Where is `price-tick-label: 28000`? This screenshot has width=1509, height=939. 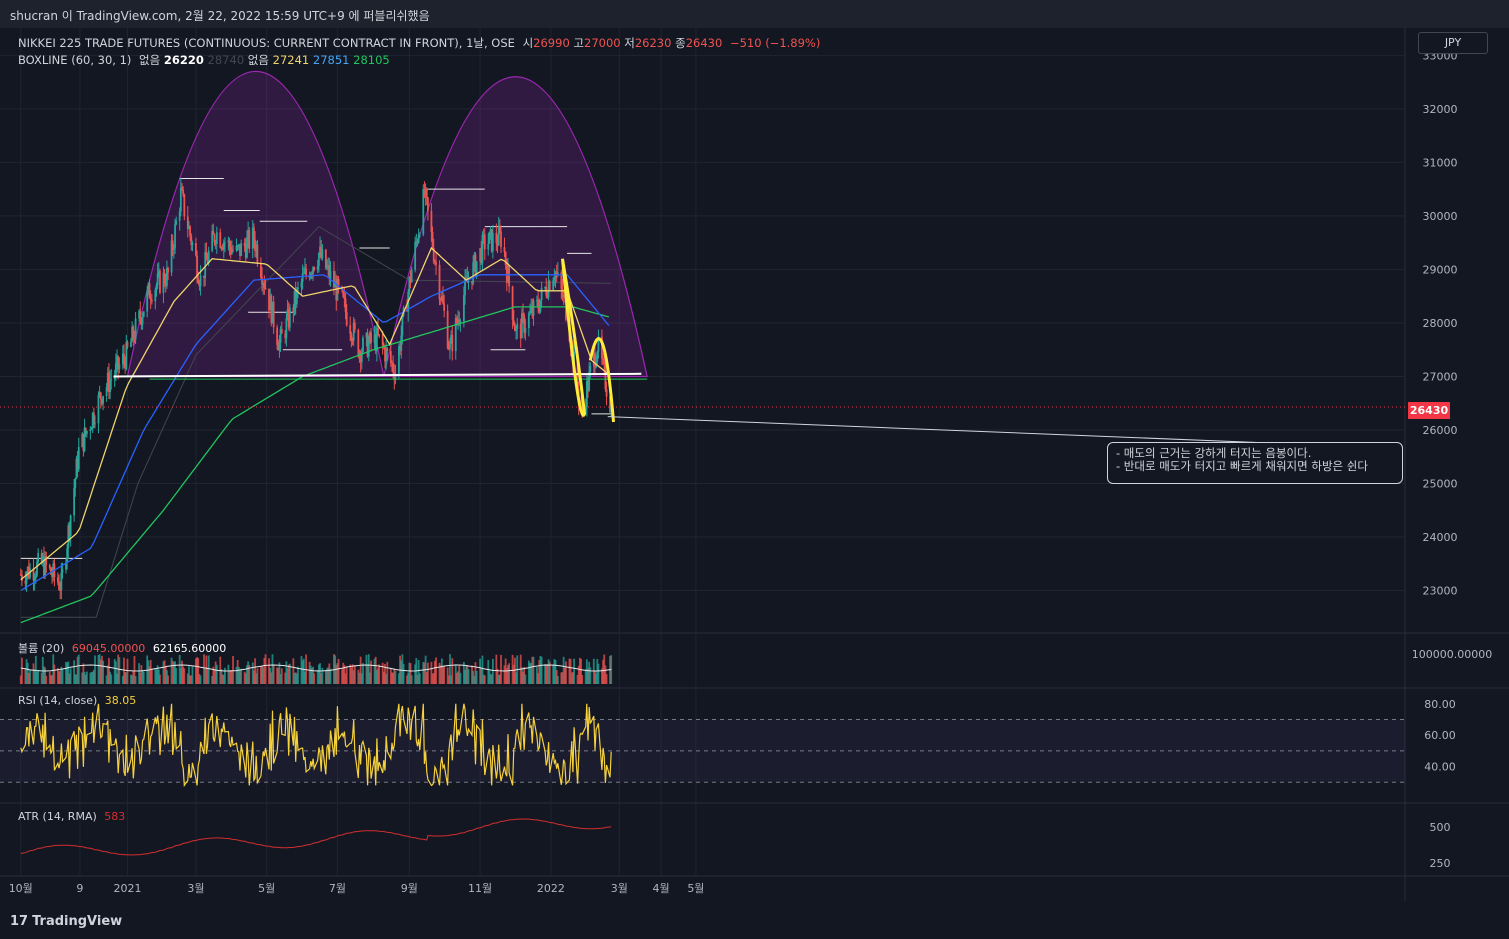
price-tick-label: 28000 is located at coordinates (1440, 323).